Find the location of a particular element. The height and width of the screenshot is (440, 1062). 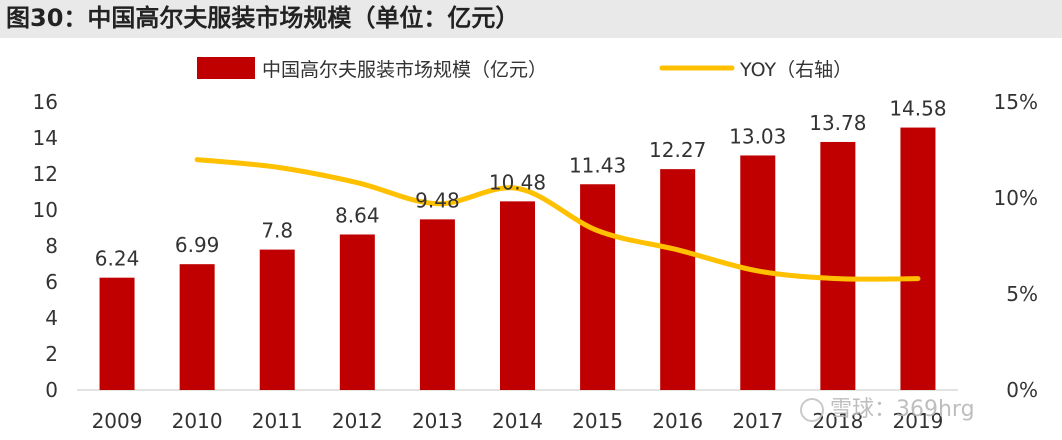

bar-2013 is located at coordinates (437, 304).